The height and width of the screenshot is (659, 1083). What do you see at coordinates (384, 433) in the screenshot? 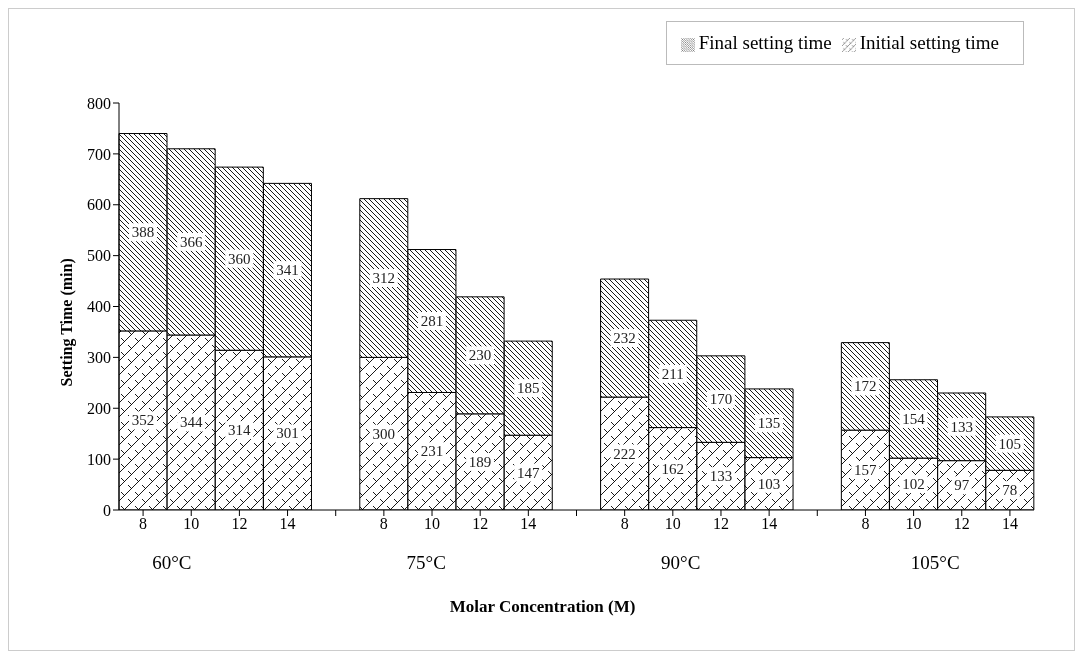
I see `data-label: 300` at bounding box center [384, 433].